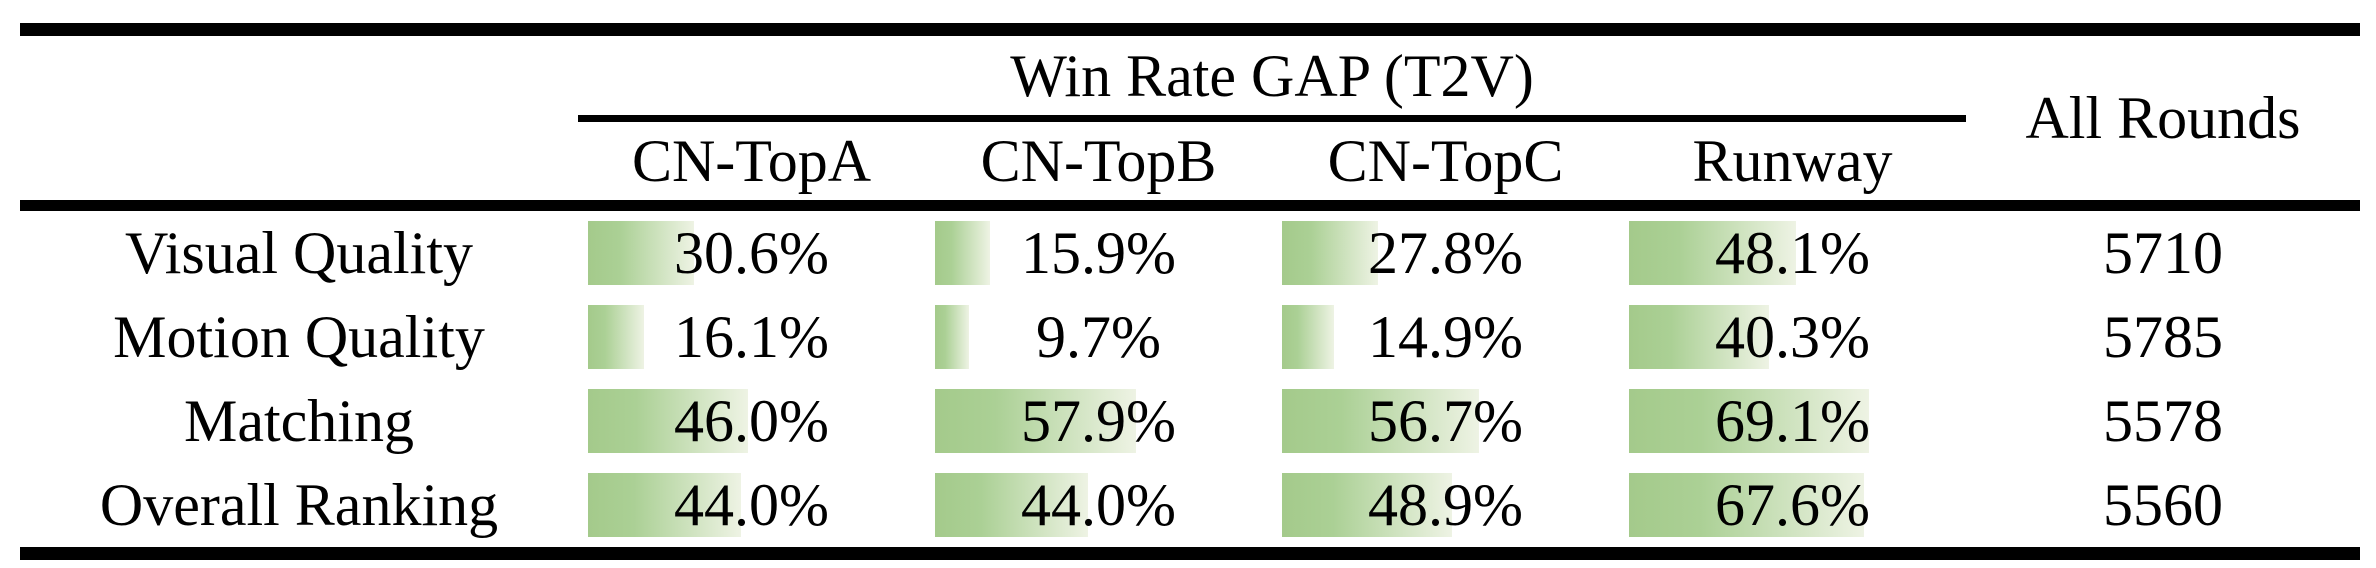 The width and height of the screenshot is (2376, 568). I want to click on winrate-value: 40.3%, so click(1792, 337).